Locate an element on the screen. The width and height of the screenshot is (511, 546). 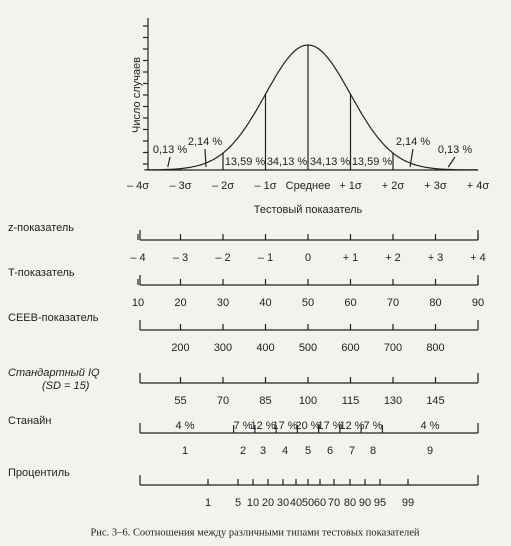
scale-tick-label: + 4 is located at coordinates (478, 258).